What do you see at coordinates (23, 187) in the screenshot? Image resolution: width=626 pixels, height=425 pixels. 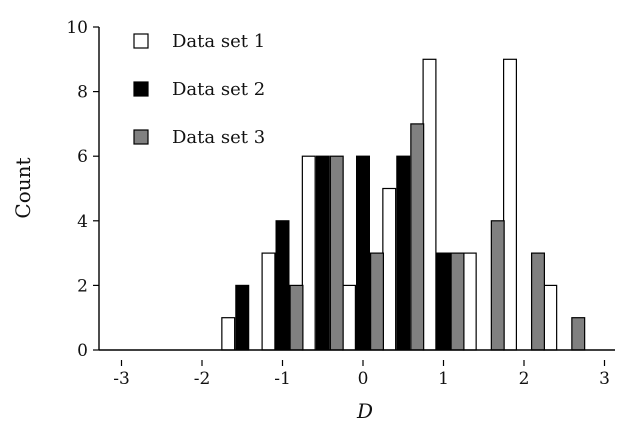 I see `y-axis-title: Count` at bounding box center [23, 187].